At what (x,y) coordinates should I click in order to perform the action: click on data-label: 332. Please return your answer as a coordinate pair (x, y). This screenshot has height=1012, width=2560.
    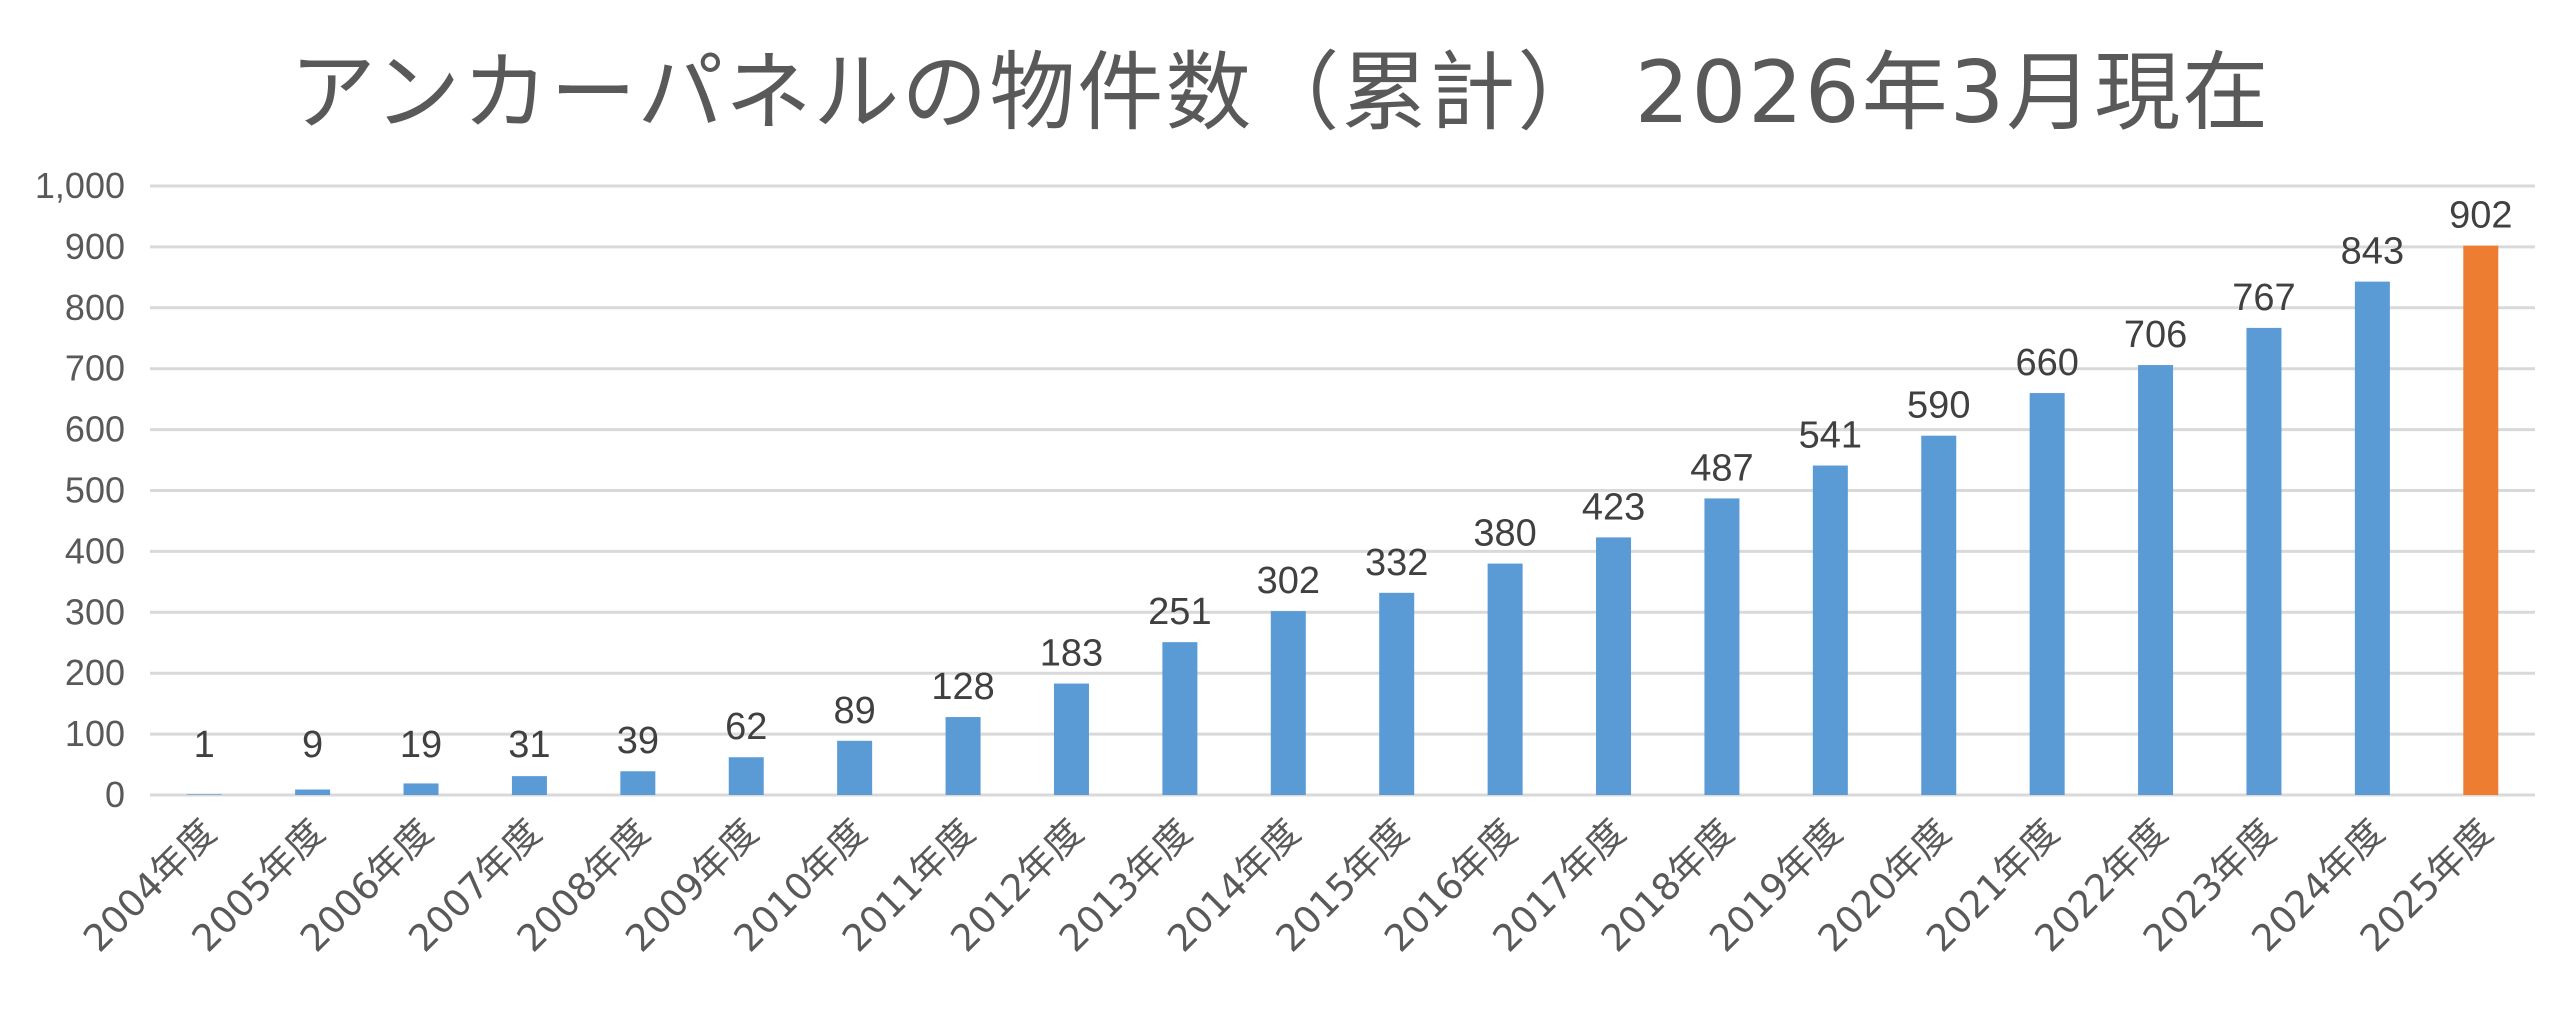
    Looking at the image, I should click on (1396, 563).